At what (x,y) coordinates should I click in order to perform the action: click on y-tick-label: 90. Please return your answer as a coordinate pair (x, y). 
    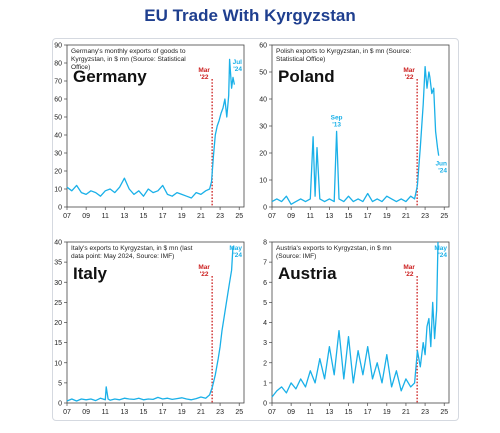
    Looking at the image, I should click on (58, 46).